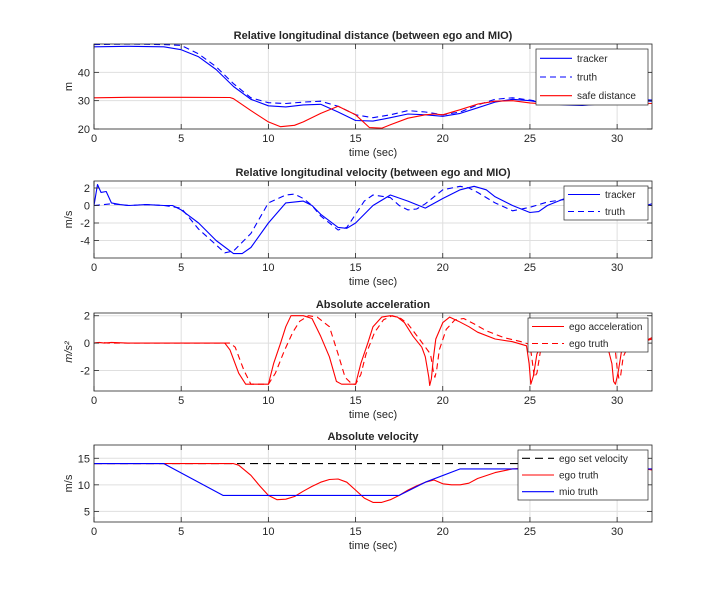  I want to click on series-line-mio-truth, so click(373, 479).